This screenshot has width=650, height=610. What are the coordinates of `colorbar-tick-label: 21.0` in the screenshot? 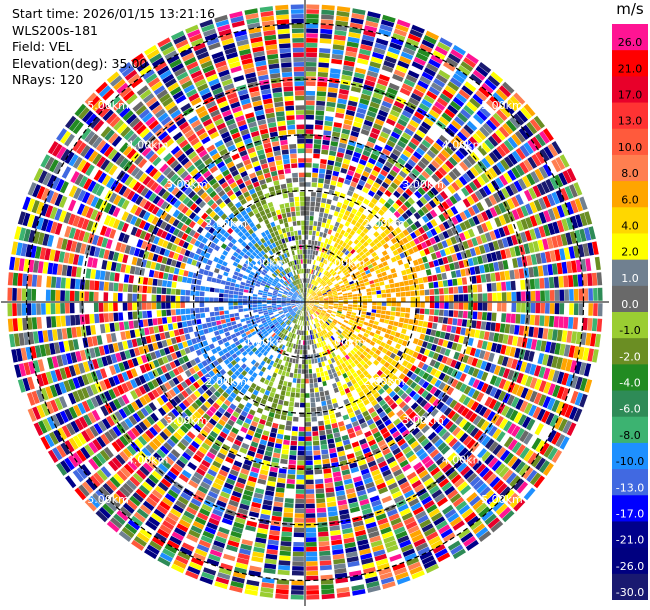 It's located at (630, 68).